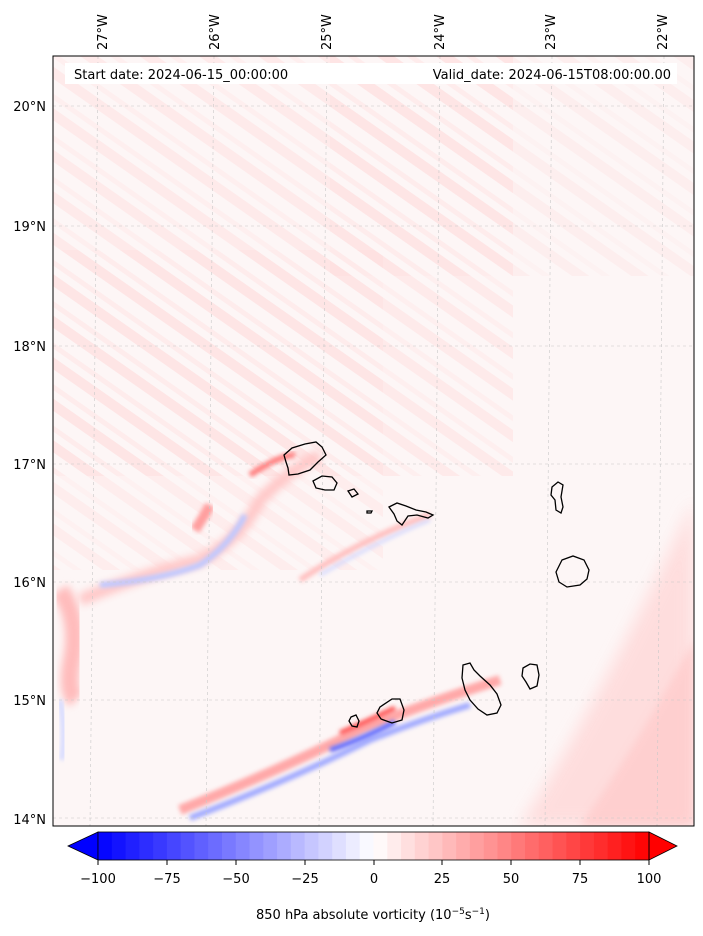 This screenshot has height=936, width=703. What do you see at coordinates (371, 73) in the screenshot?
I see `annotation-box` at bounding box center [371, 73].